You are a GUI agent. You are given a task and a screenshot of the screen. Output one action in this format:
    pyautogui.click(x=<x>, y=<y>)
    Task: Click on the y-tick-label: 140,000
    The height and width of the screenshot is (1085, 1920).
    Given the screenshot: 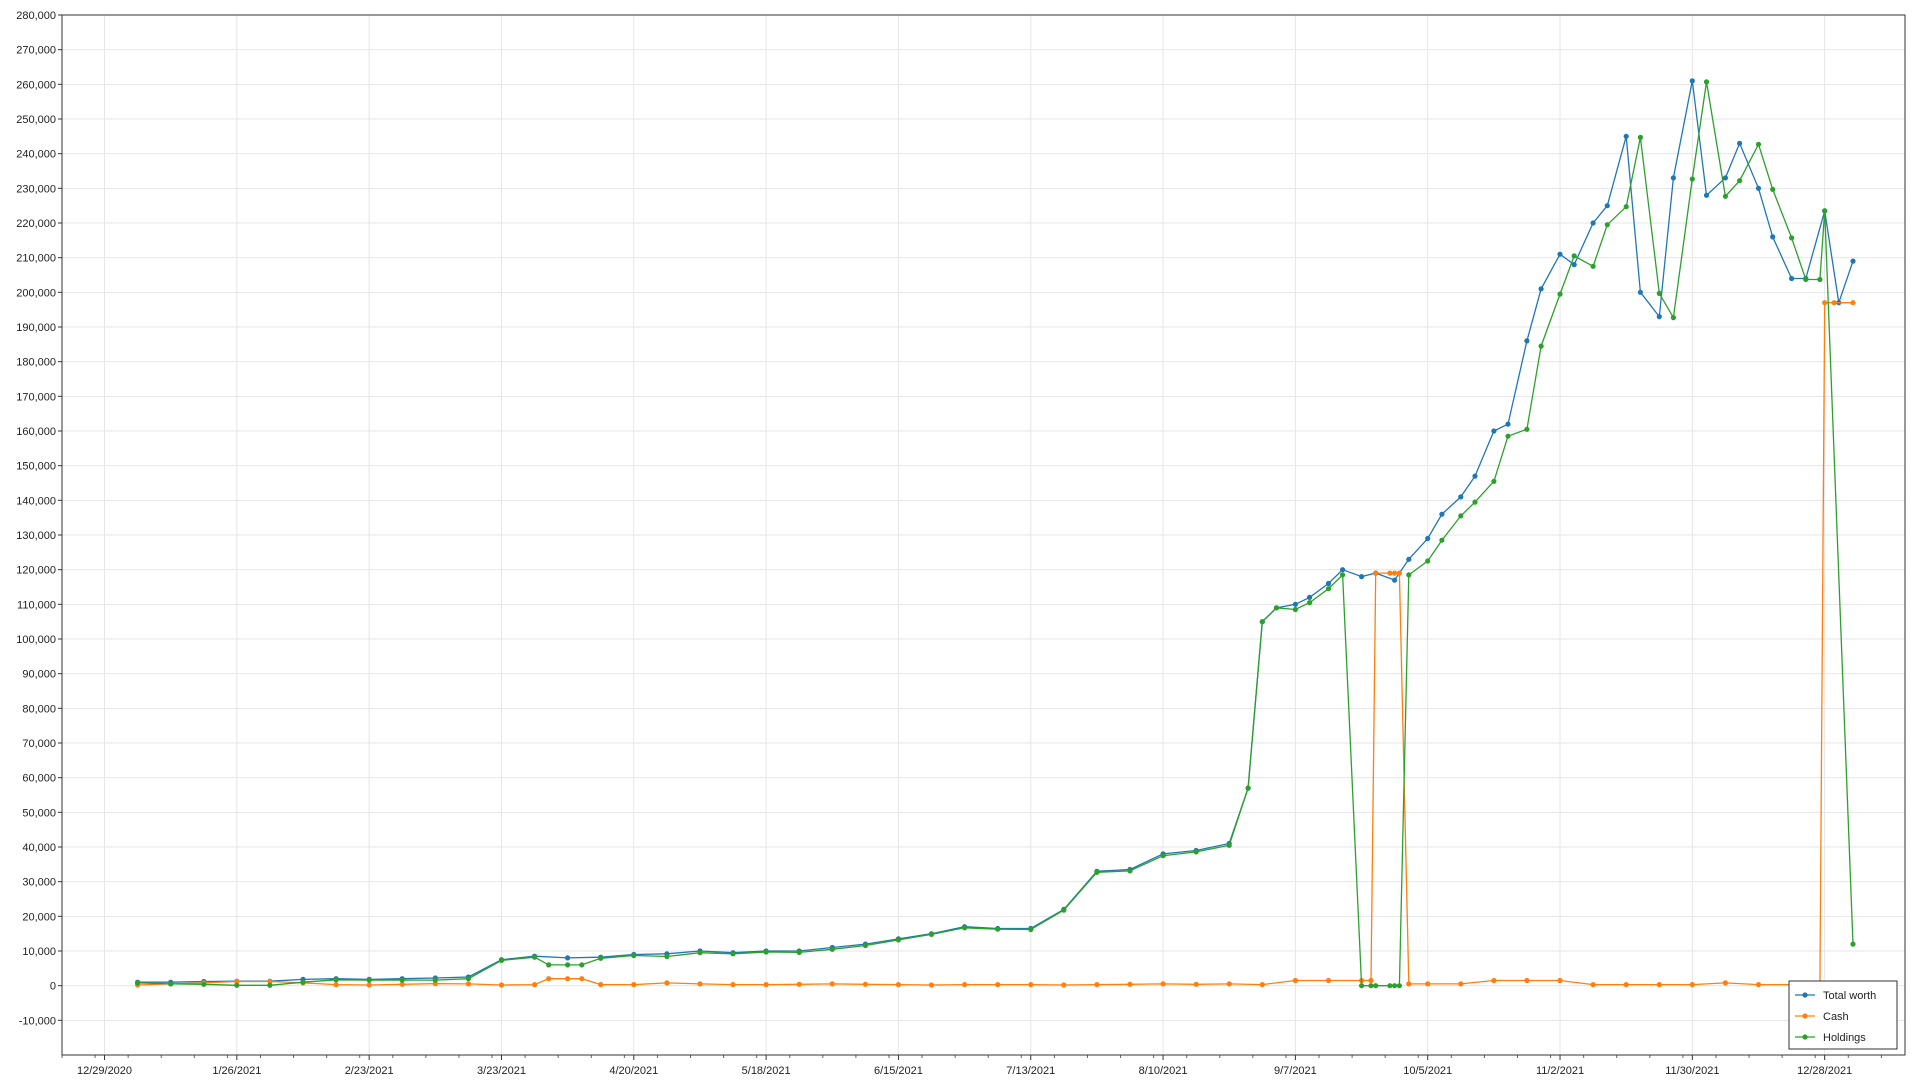 What is the action you would take?
    pyautogui.click(x=36, y=501)
    